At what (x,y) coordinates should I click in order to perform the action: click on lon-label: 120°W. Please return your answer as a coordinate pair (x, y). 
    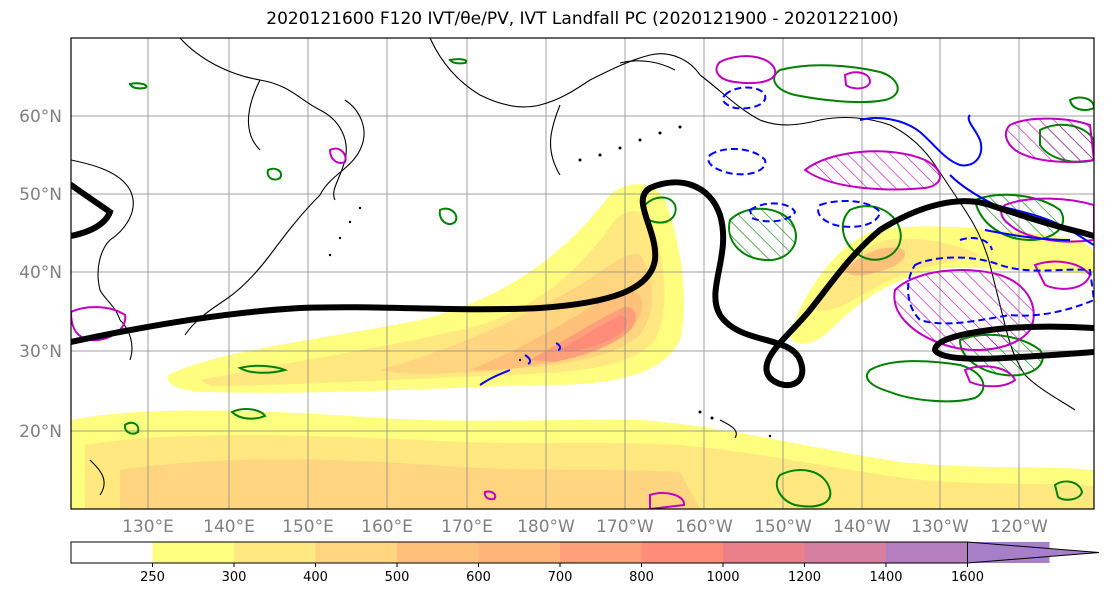
    Looking at the image, I should click on (1019, 527).